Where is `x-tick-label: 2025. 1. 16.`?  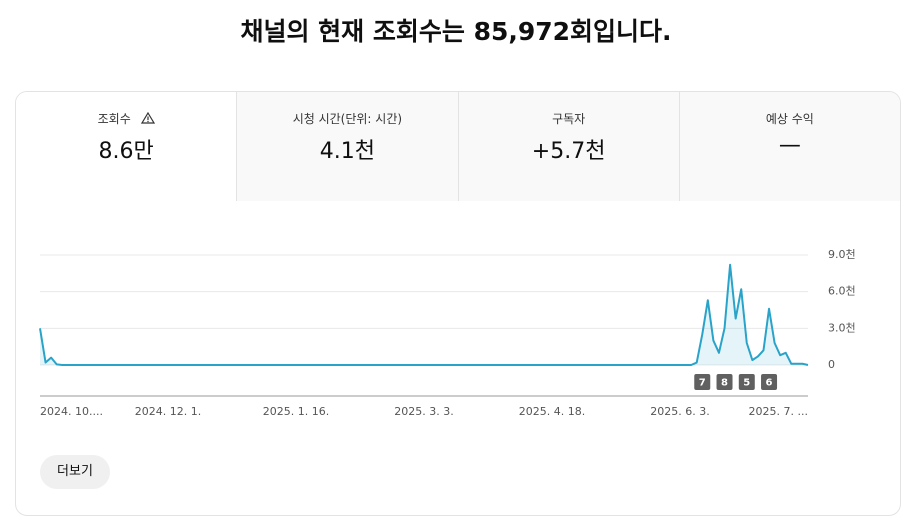 x-tick-label: 2025. 1. 16. is located at coordinates (296, 411).